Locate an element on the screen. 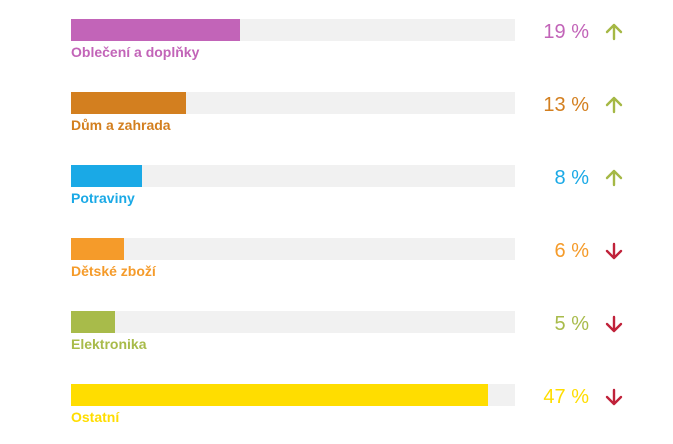 The height and width of the screenshot is (444, 673). value-label: 13 % is located at coordinates (566, 105).